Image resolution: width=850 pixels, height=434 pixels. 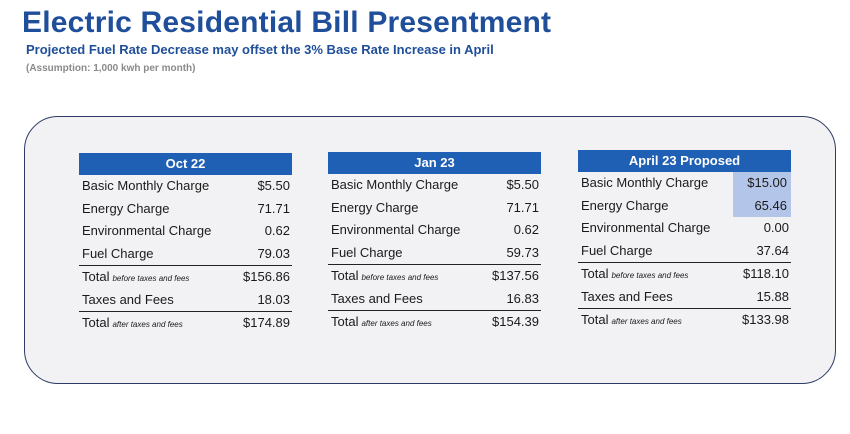 I want to click on bill-row-fuel-charge: Fuel Charge 37.64, so click(x=684, y=251).